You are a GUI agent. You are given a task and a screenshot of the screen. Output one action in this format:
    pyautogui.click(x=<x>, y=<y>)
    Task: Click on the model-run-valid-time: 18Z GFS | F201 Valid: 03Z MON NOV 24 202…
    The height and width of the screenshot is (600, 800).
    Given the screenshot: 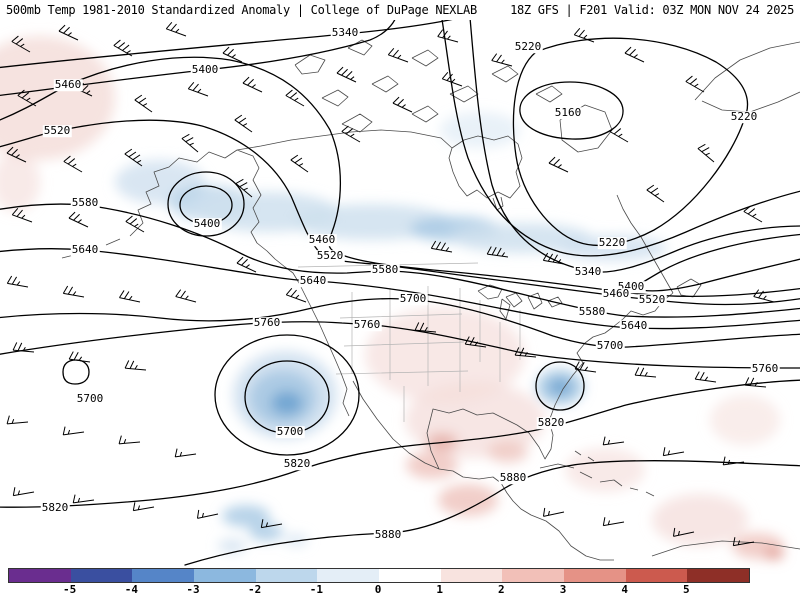 What is the action you would take?
    pyautogui.click(x=652, y=10)
    